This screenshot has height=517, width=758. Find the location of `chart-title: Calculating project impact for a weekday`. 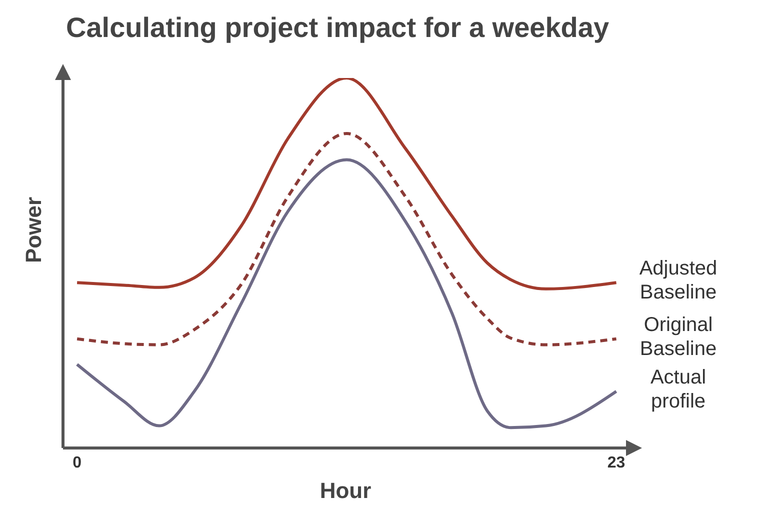

chart-title: Calculating project impact for a weekday is located at coordinates (338, 28).